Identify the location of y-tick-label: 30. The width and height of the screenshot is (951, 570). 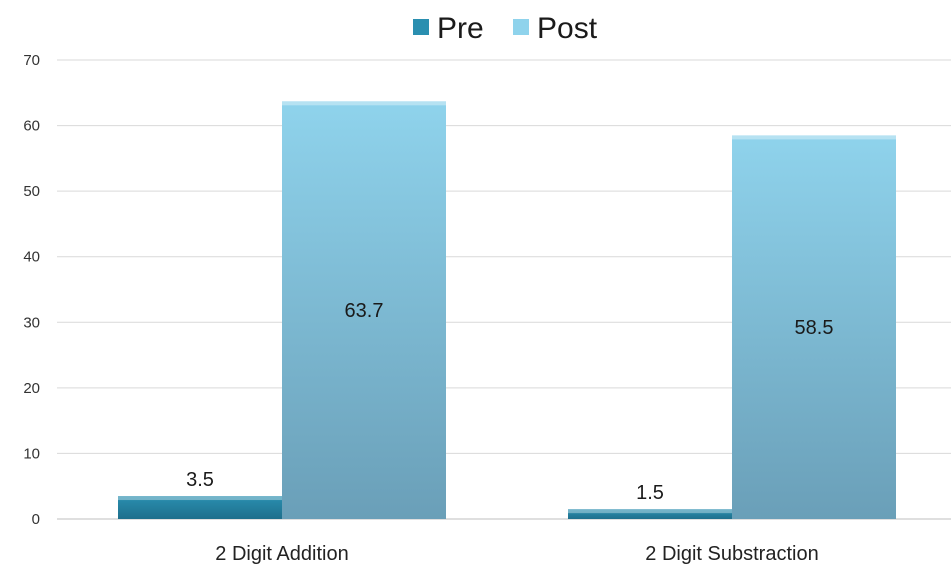
(31, 322).